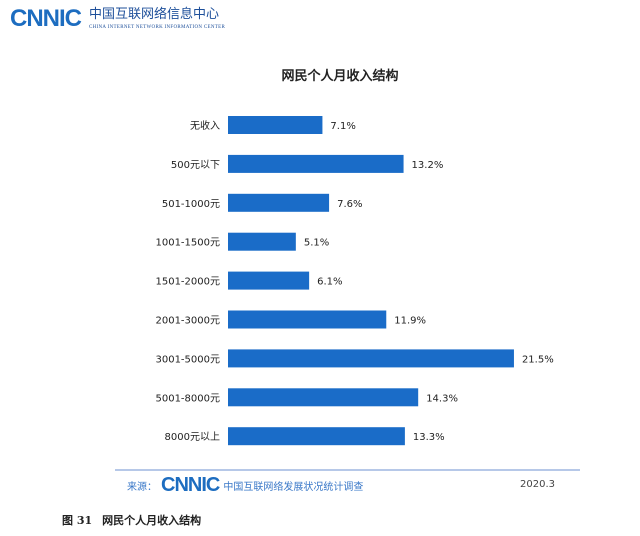 This screenshot has height=536, width=640. Describe the element at coordinates (187, 398) in the screenshot. I see `category-label: 5001-8000元` at that location.